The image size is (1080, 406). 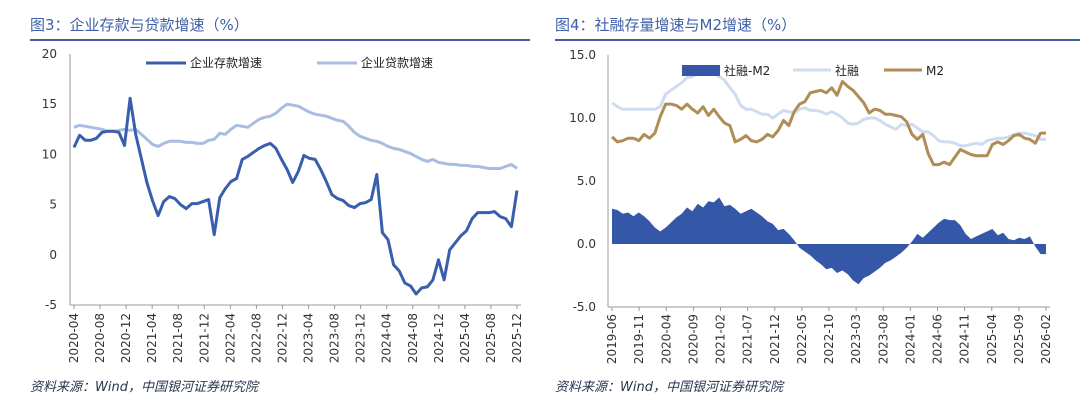 I want to click on x-tick-label: 2020-09, so click(x=693, y=339).